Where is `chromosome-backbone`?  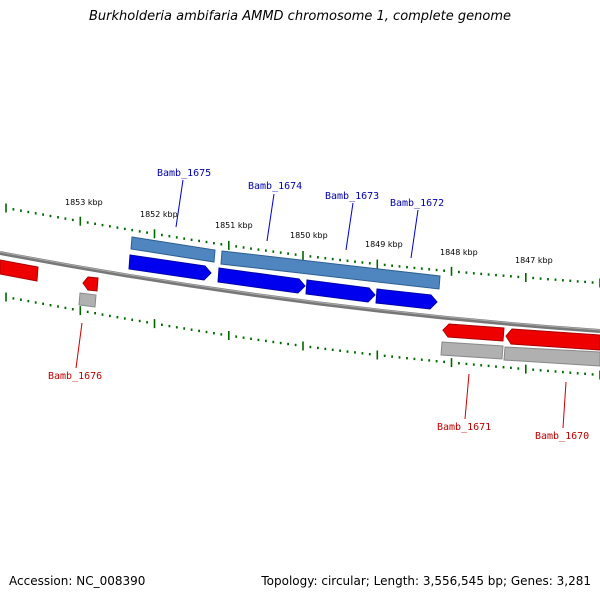 chromosome-backbone is located at coordinates (300, 292).